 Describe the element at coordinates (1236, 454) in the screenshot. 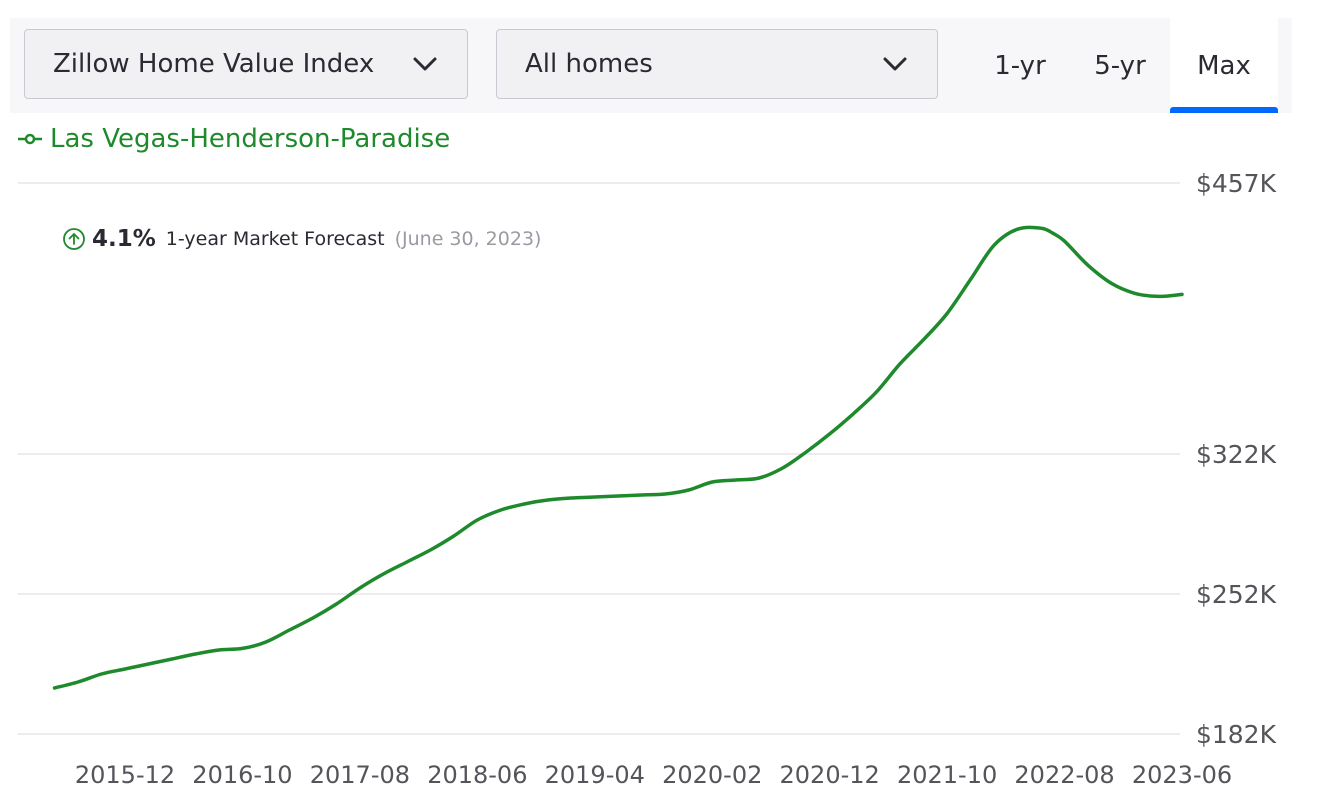

I see `y-tick-label: $322K` at that location.